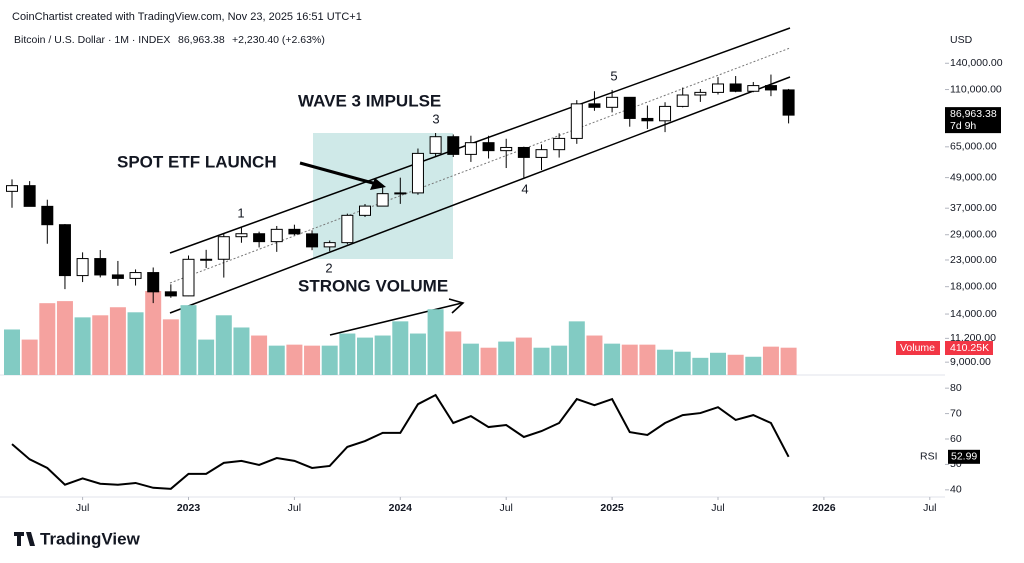 The image size is (1024, 563). What do you see at coordinates (956, 439) in the screenshot?
I see `y-tick-label: 60` at bounding box center [956, 439].